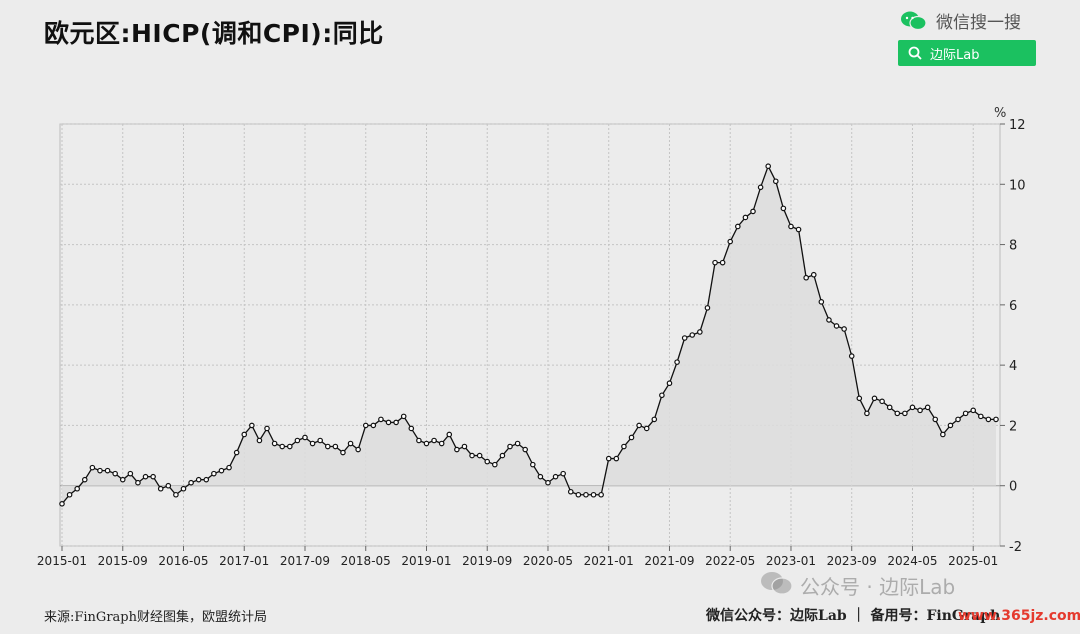 The image size is (1080, 634). I want to click on x-tick-label: 2025-01, so click(973, 561).